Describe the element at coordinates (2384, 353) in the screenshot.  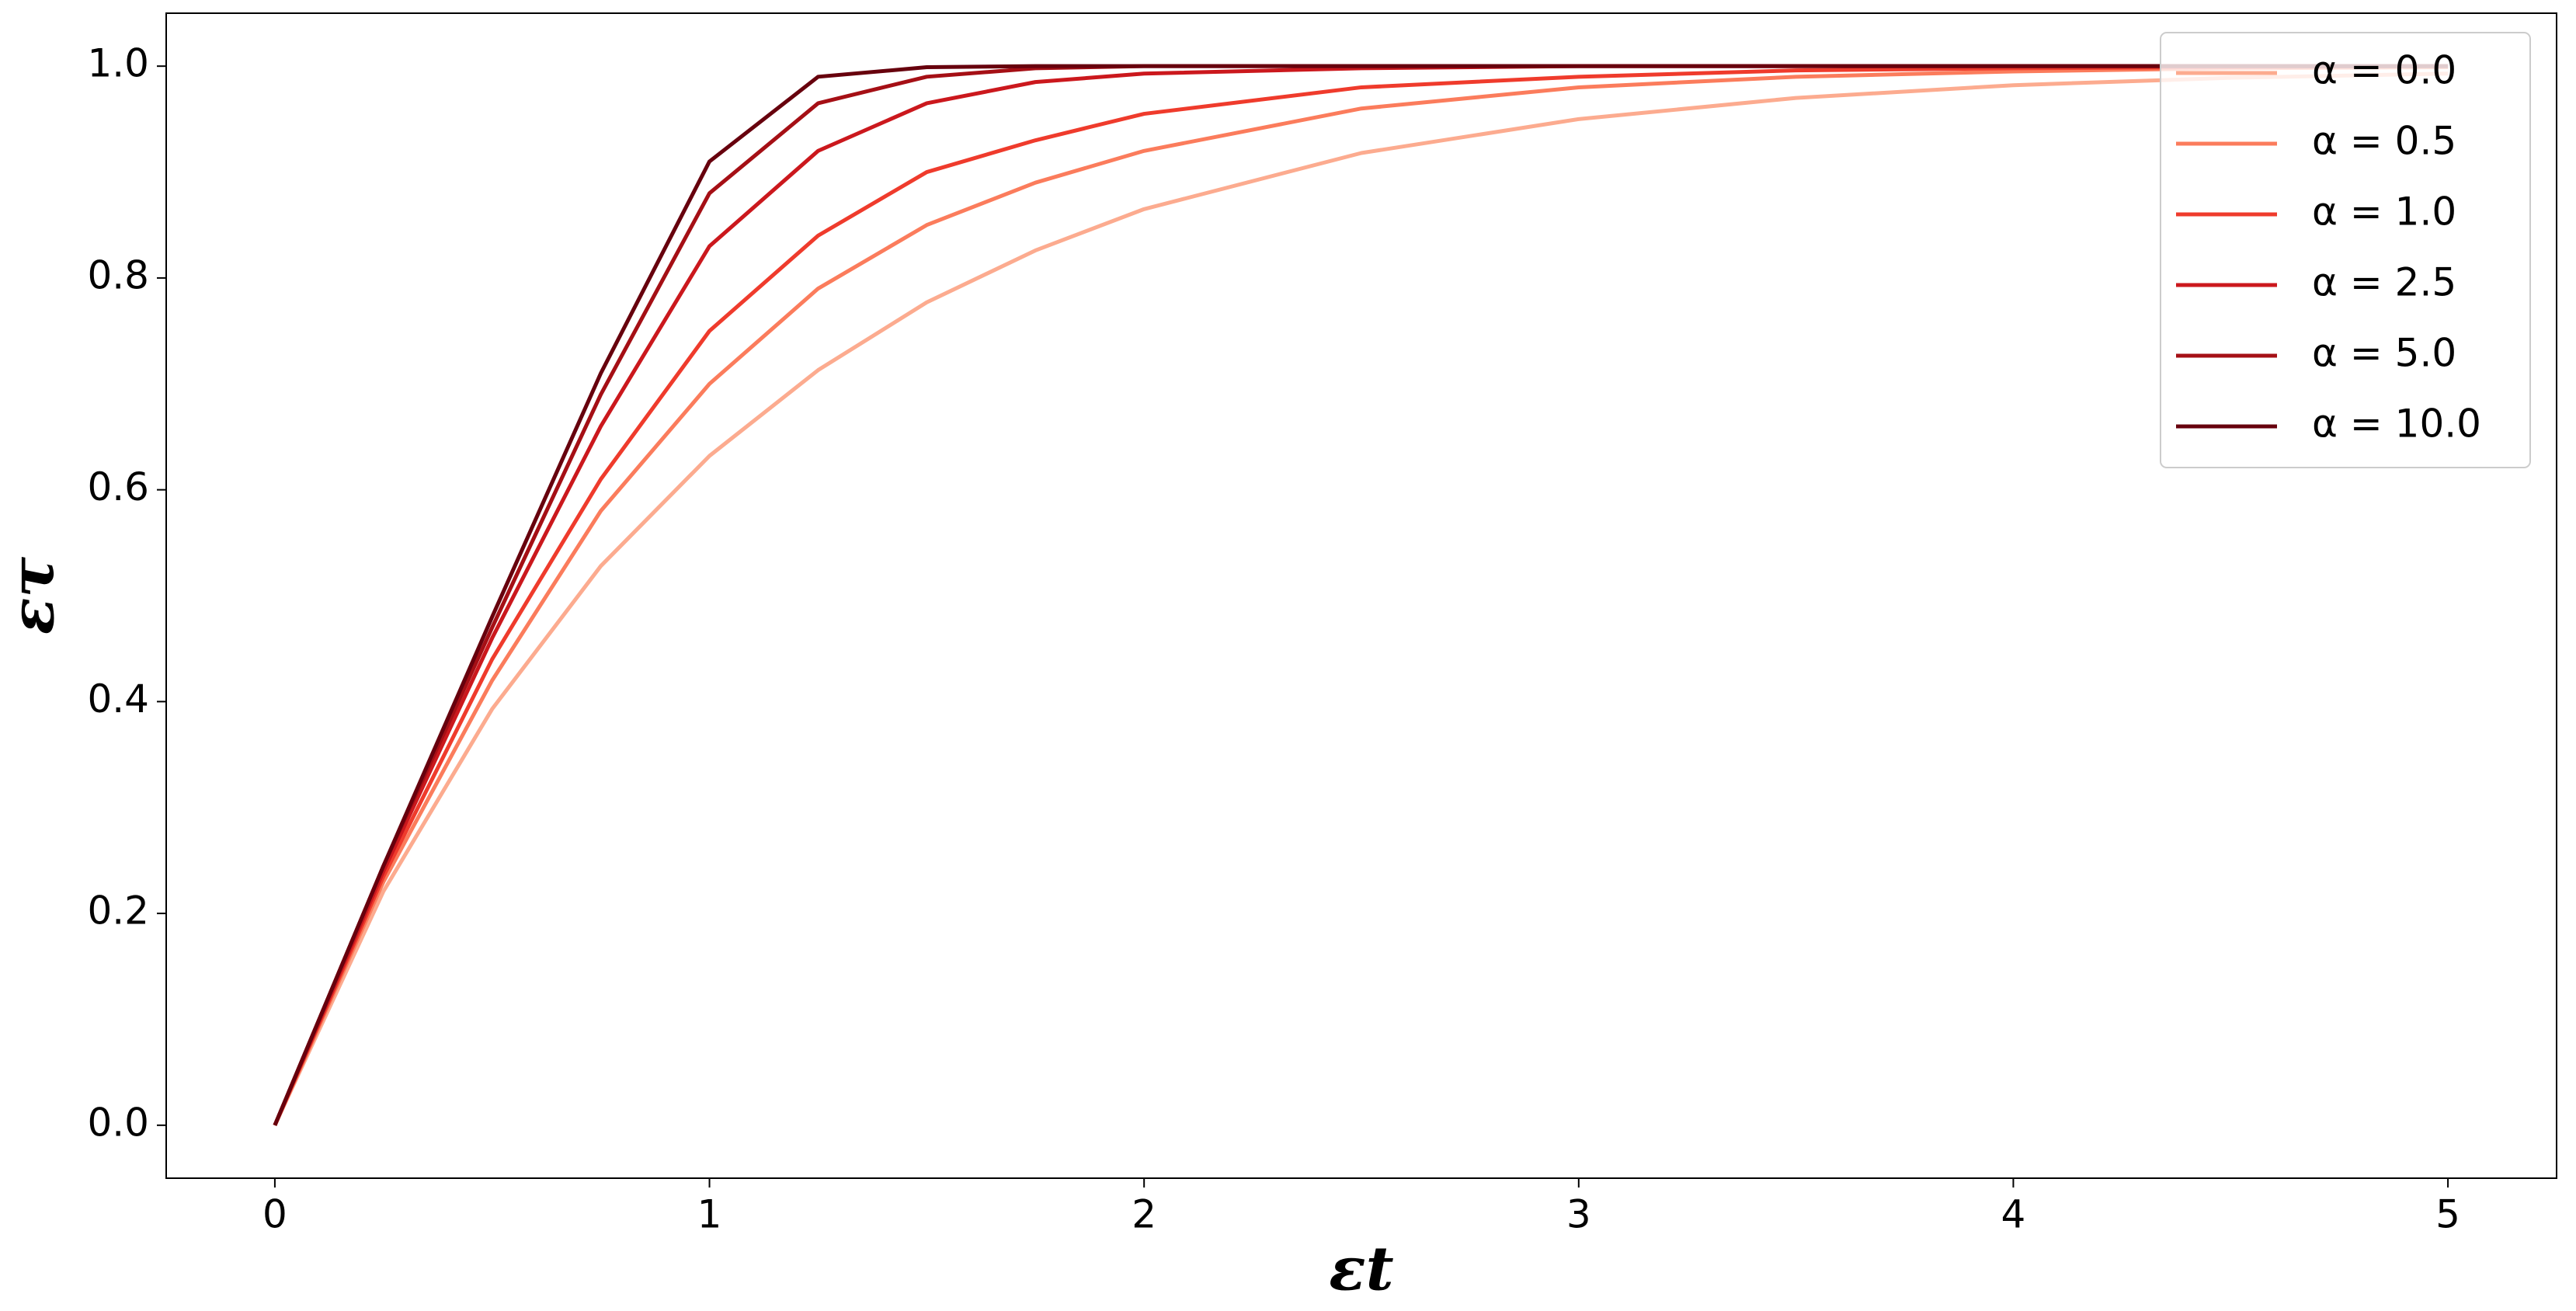
I see `legend-label: α = 5.0` at that location.